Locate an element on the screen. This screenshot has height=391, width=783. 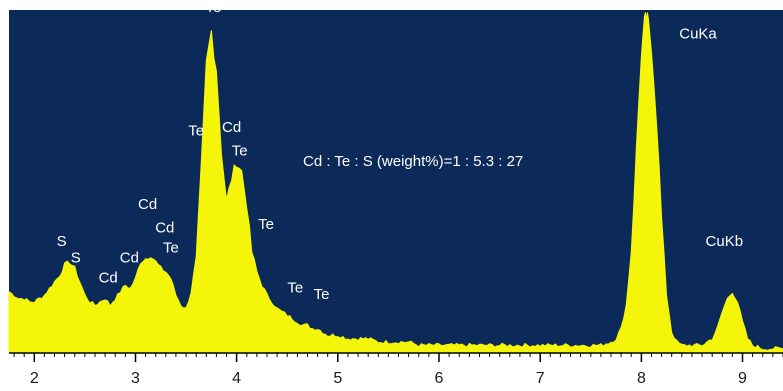
peak-label-cd-9: Cd is located at coordinates (231, 127).